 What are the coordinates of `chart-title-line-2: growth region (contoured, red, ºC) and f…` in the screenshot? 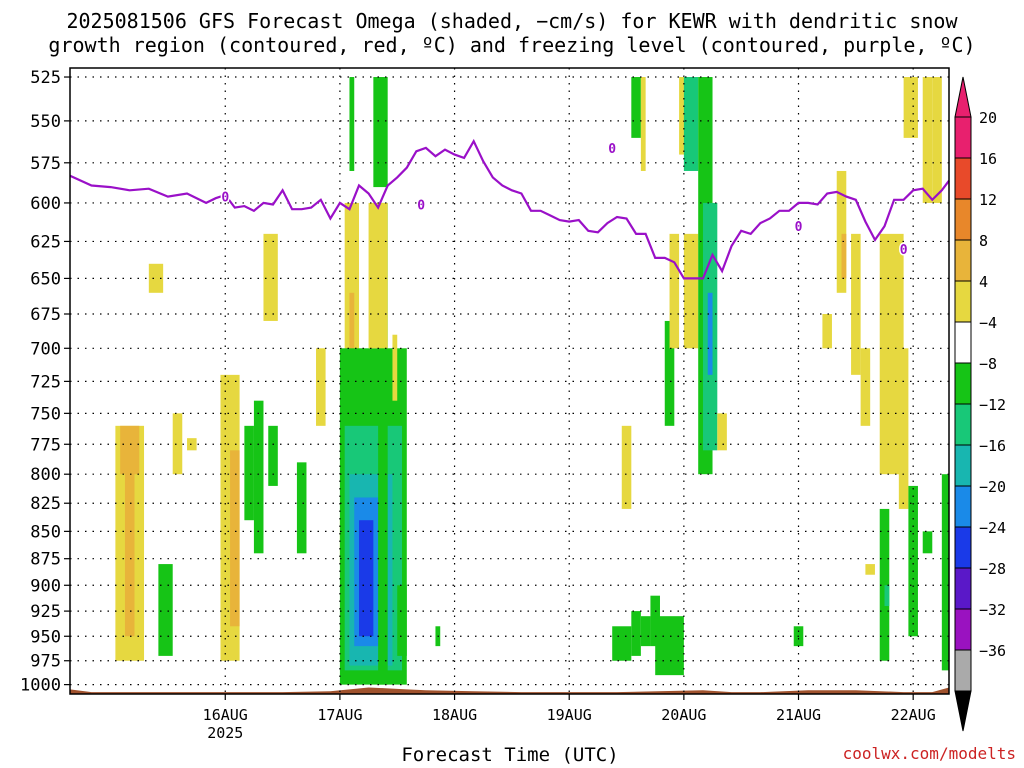 It's located at (512, 45).